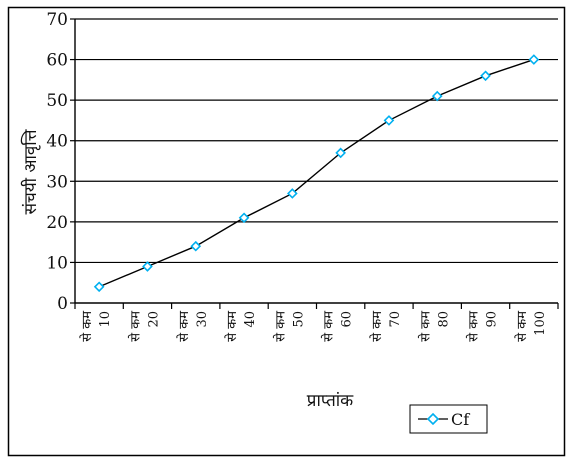 This screenshot has width=573, height=468. What do you see at coordinates (298, 319) in the screenshot?
I see `x-tick-label: 50` at bounding box center [298, 319].